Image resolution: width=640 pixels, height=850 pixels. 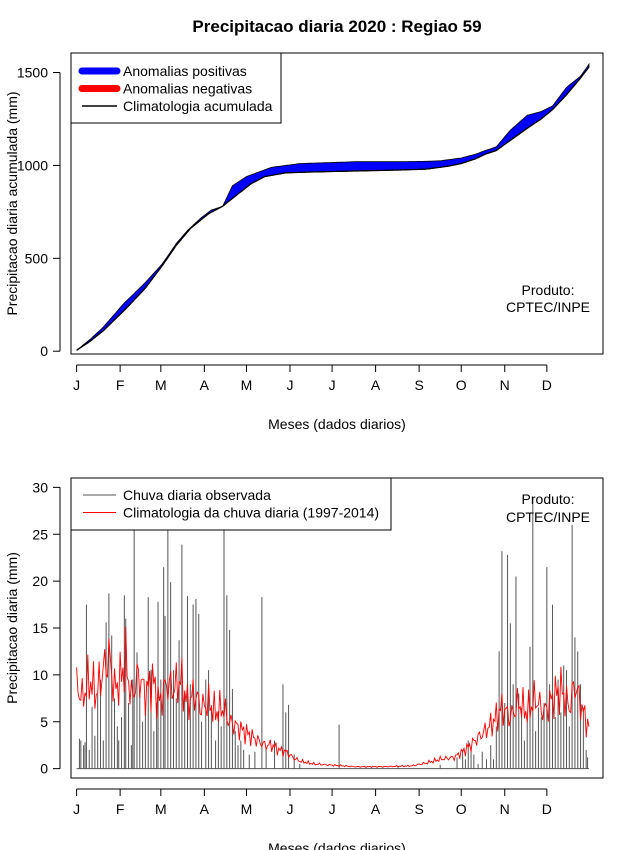 I want to click on y-axis-label: Precipitacao diaria acumulada (mm), so click(x=12, y=203).